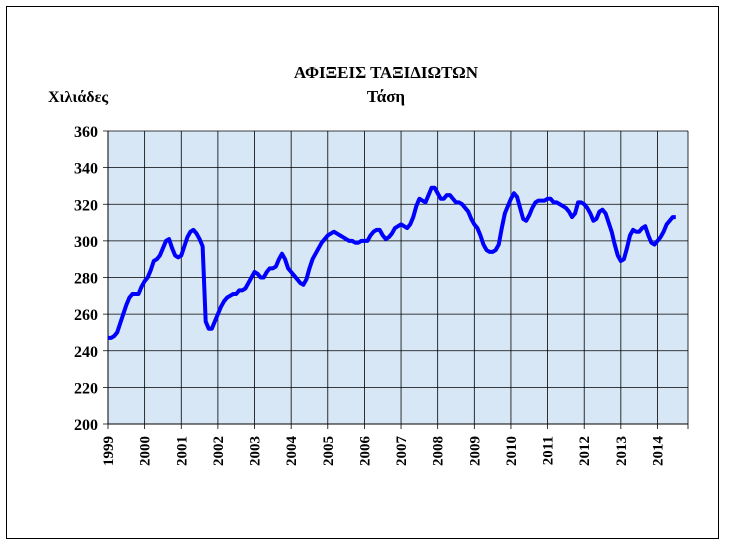 The height and width of the screenshot is (553, 733). I want to click on x-tick-label: 2006, so click(365, 451).